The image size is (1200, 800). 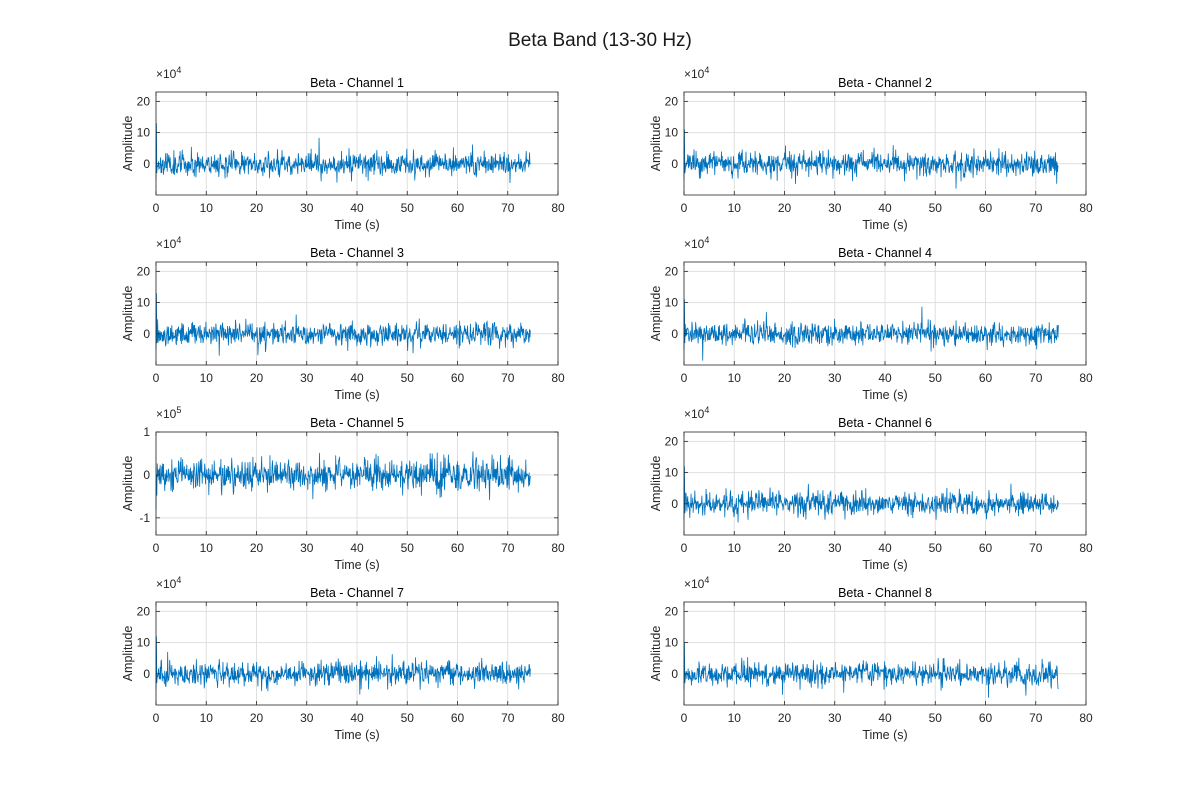 What do you see at coordinates (600, 40) in the screenshot?
I see `figure-title: Beta Band (13-30 Hz)` at bounding box center [600, 40].